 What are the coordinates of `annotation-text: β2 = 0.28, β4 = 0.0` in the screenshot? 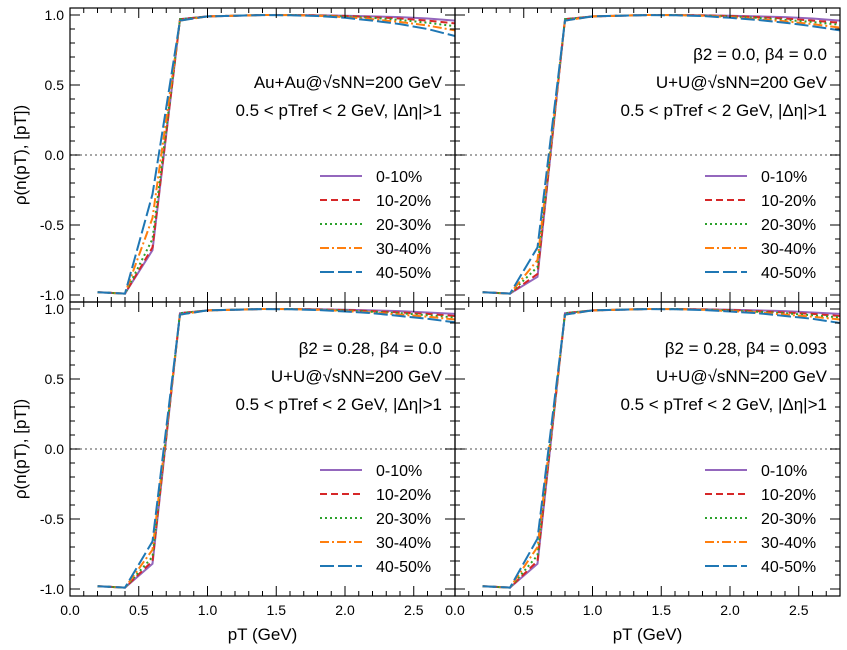 It's located at (370, 348).